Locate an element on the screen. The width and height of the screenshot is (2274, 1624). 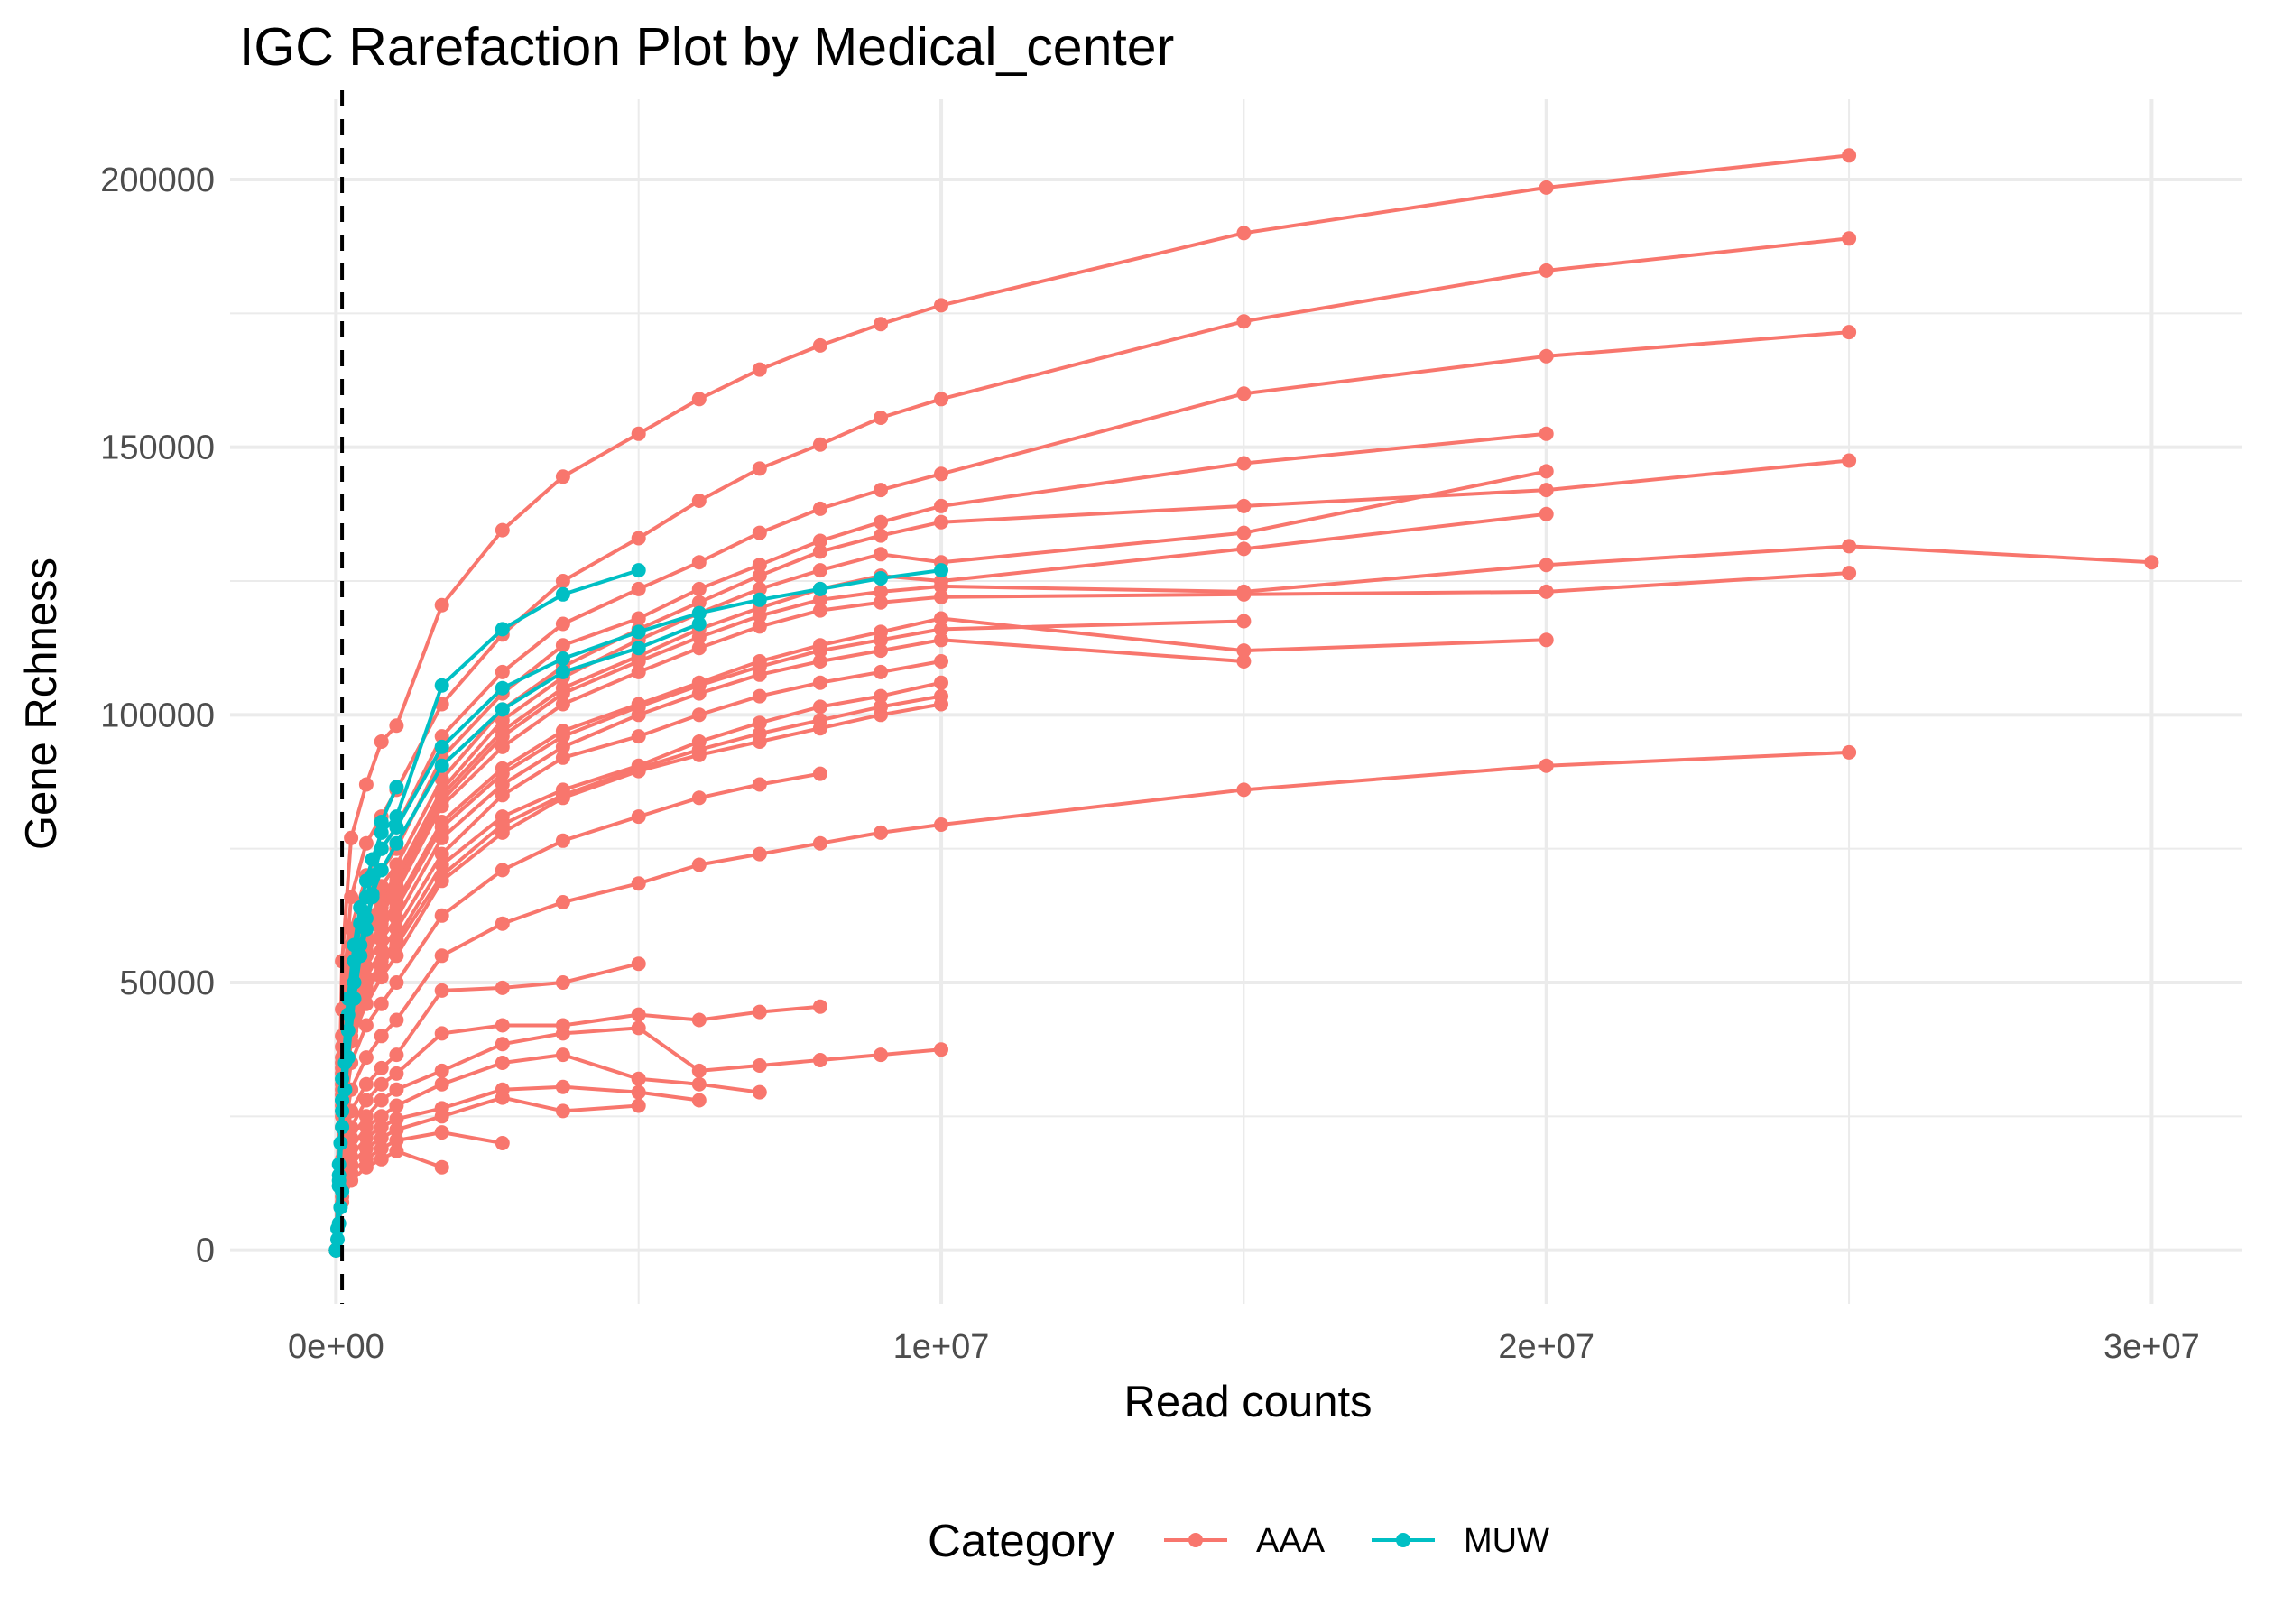
y-axis-ticks: 0 50000 100000 150000 200000 is located at coordinates (158, 715).